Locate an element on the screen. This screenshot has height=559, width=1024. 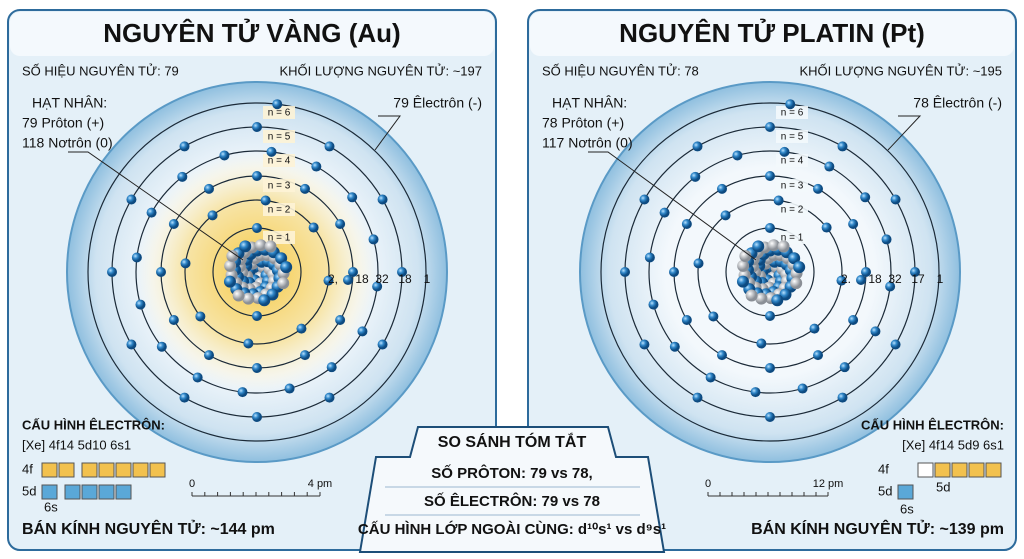
config-title: CẤU HÌNH ÊLECTRÔN: is located at coordinates (932, 424).